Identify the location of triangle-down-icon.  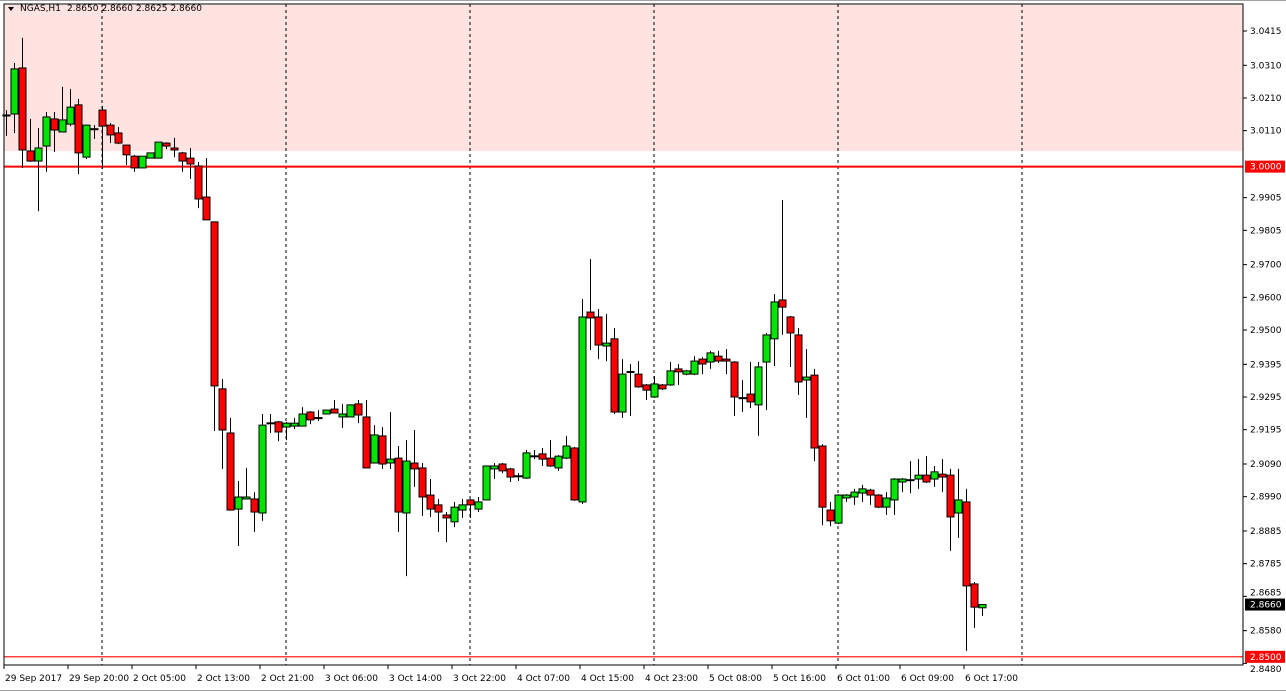
(11, 9).